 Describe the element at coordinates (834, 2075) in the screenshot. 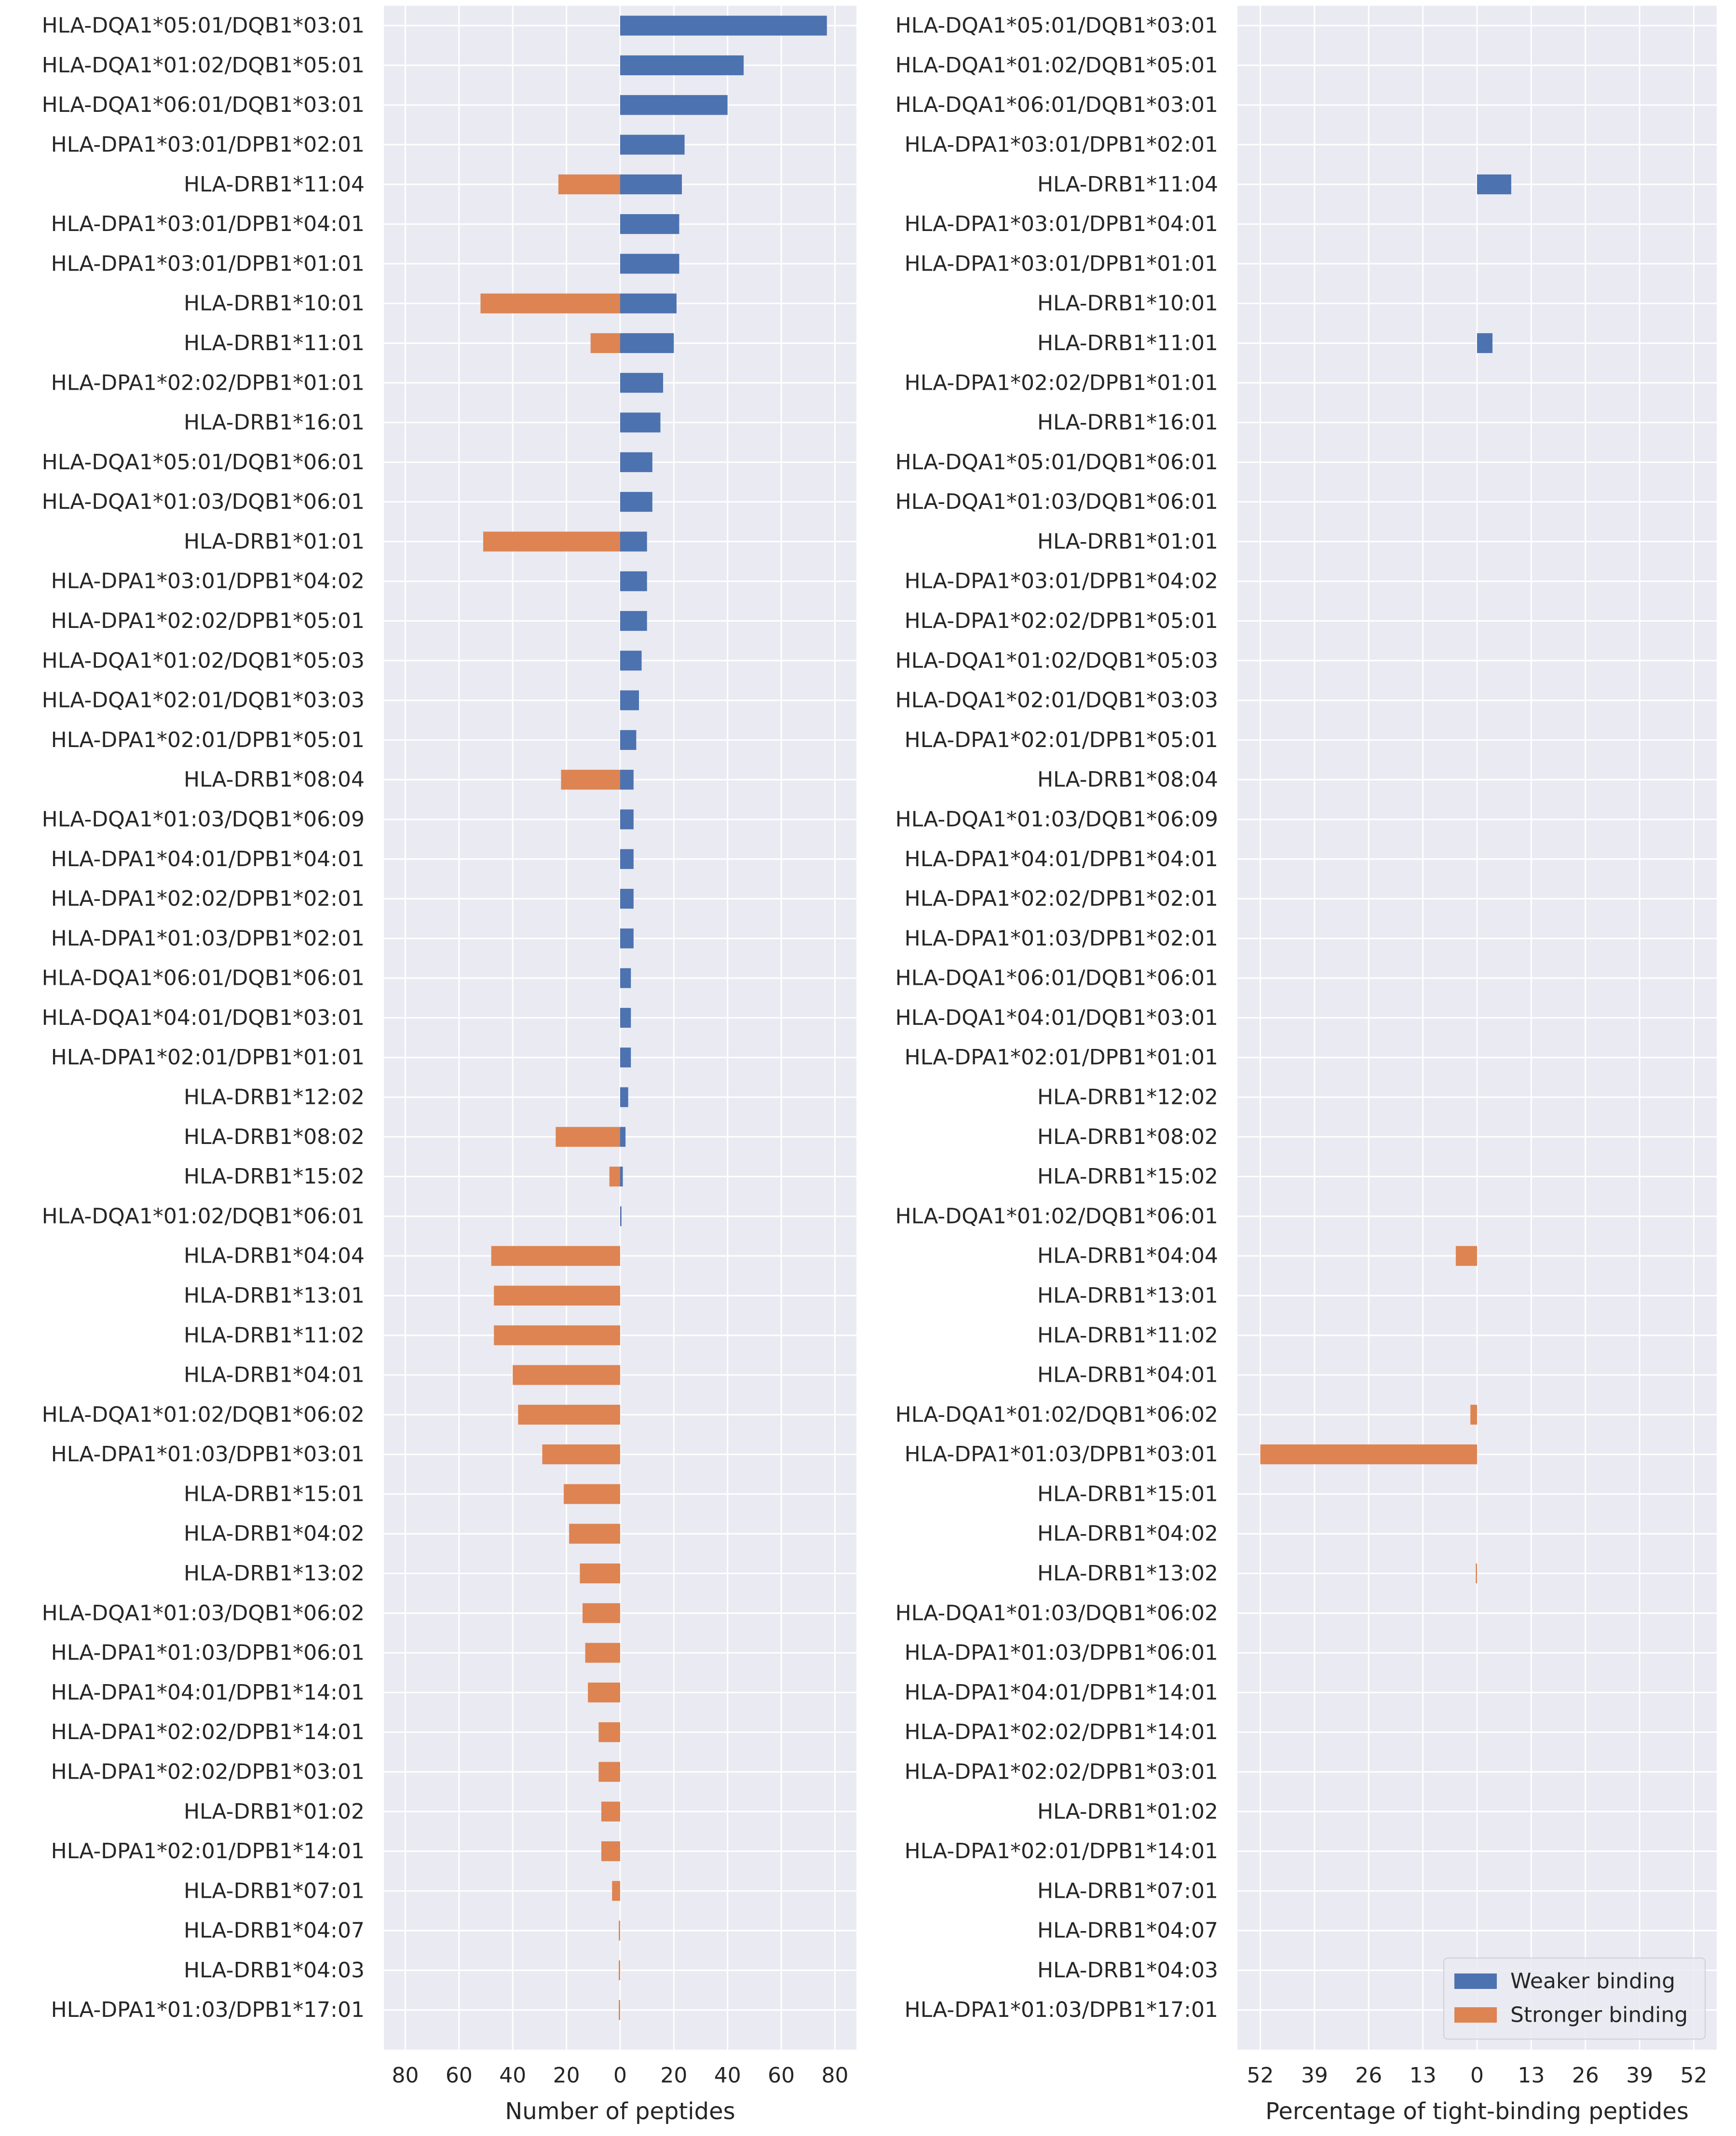

I see `x-tick-label: 80` at that location.